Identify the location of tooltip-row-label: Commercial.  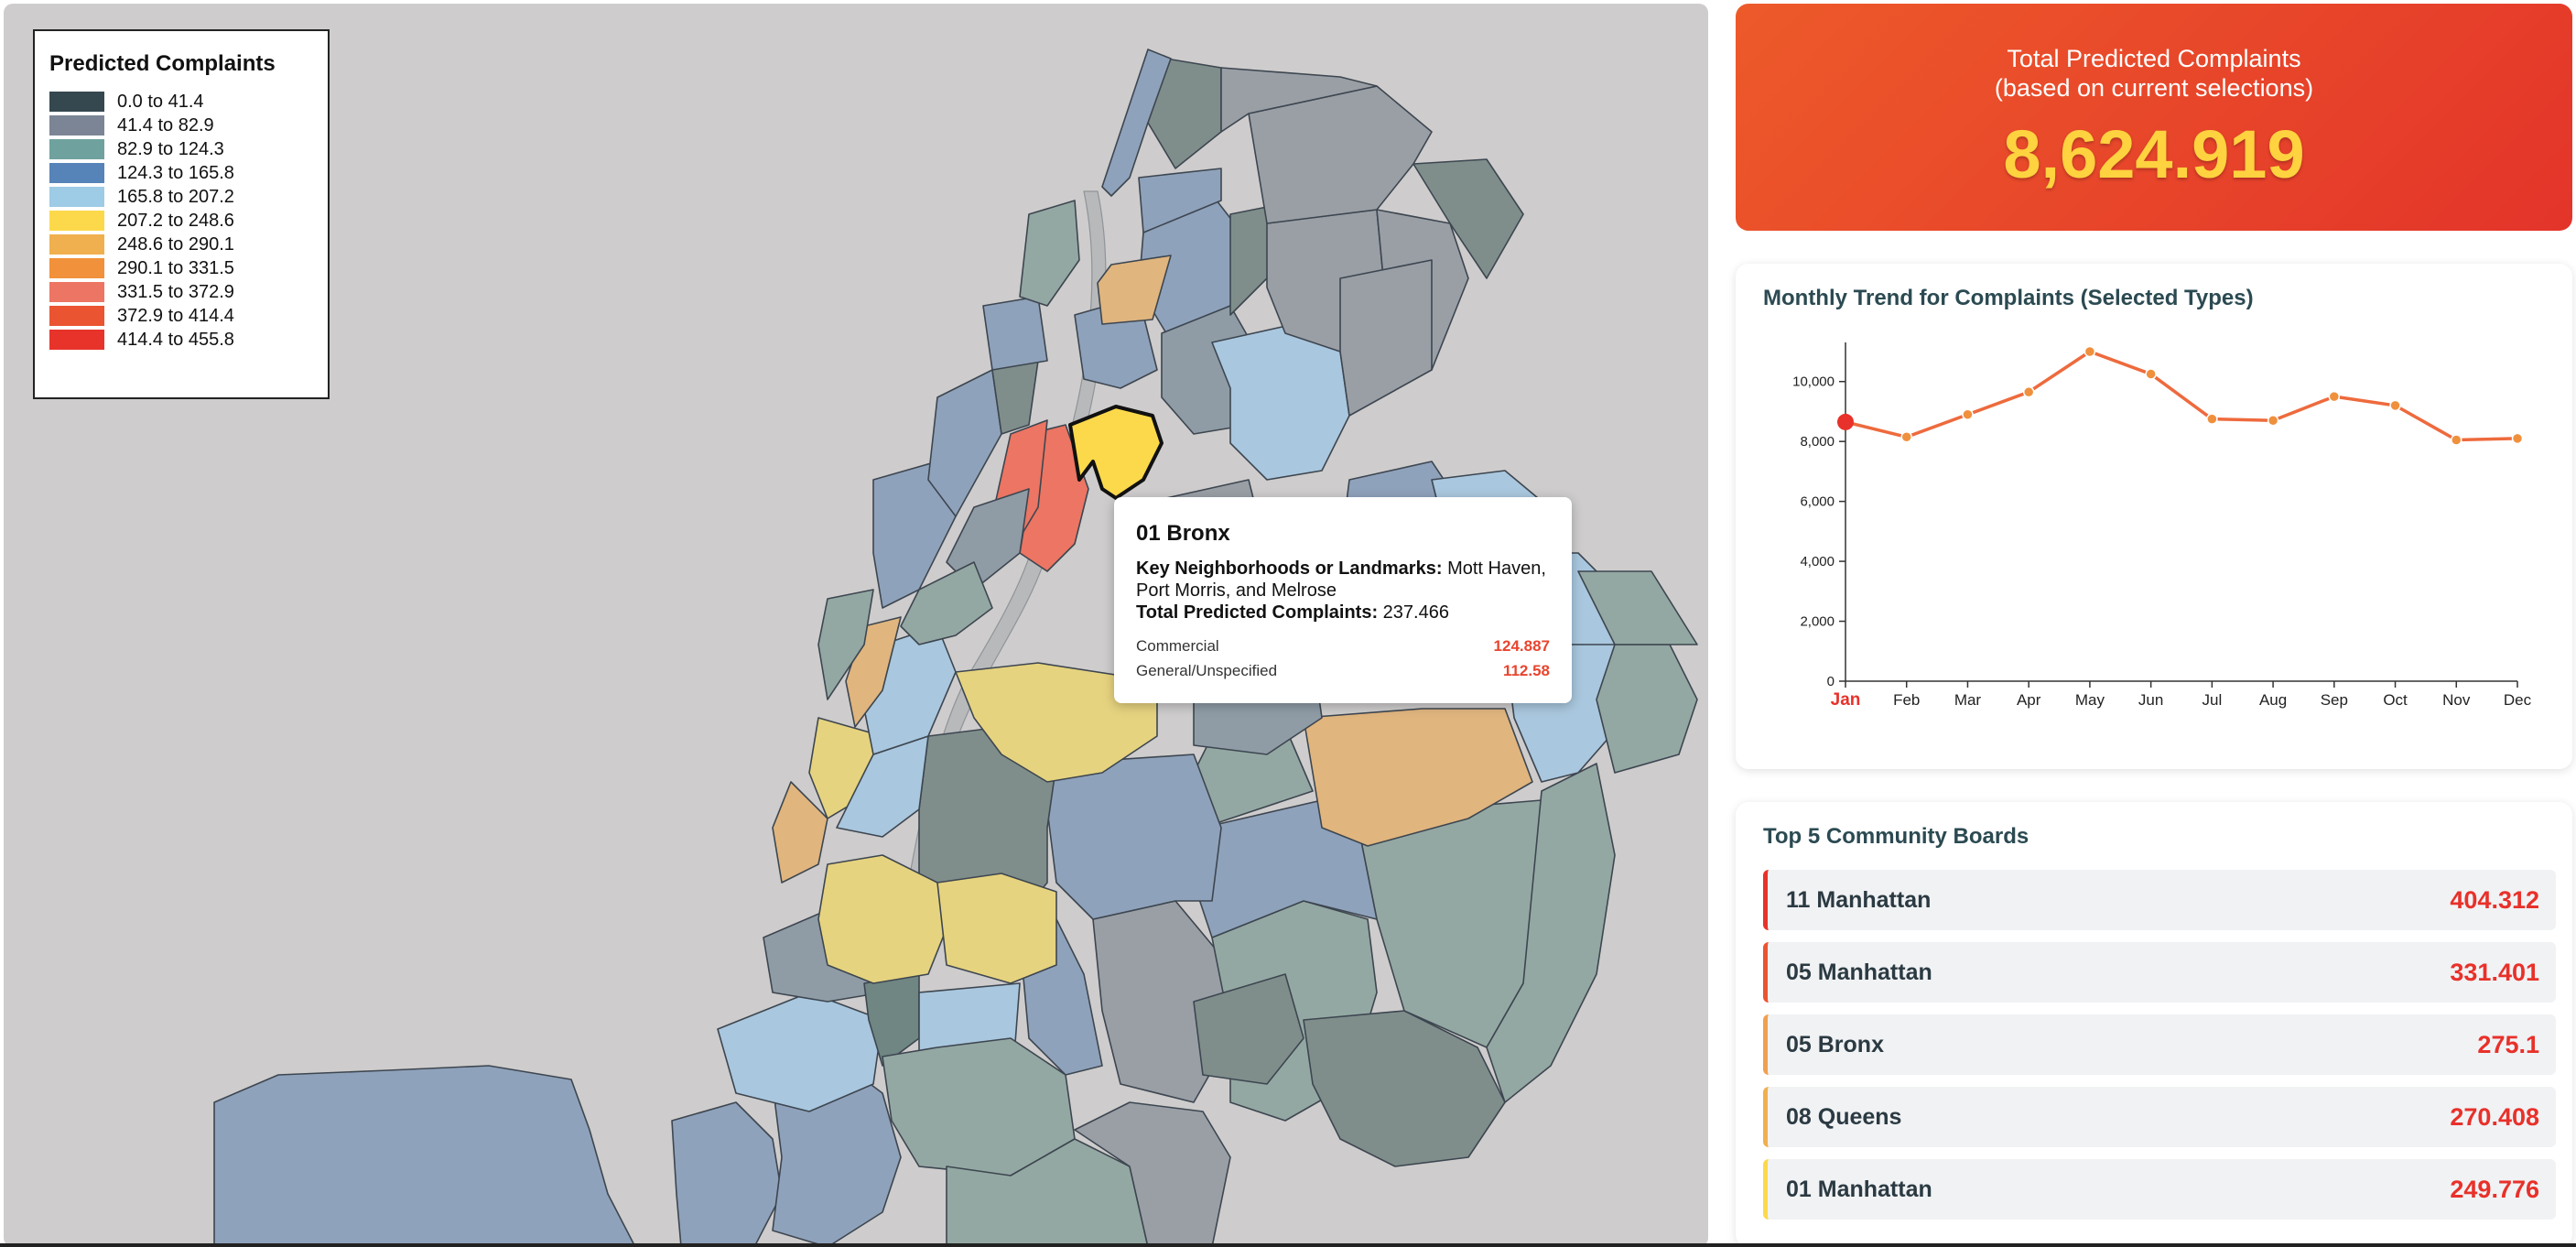
(1177, 646).